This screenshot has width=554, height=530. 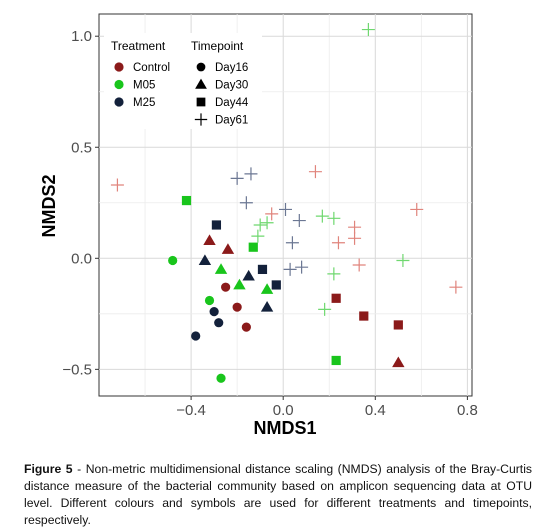 I want to click on timepoint-legend-title: Timepoint, so click(x=217, y=46).